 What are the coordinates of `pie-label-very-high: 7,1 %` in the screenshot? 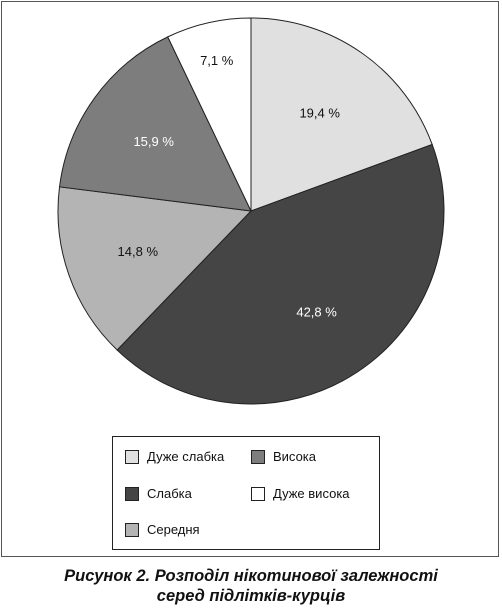 It's located at (217, 60).